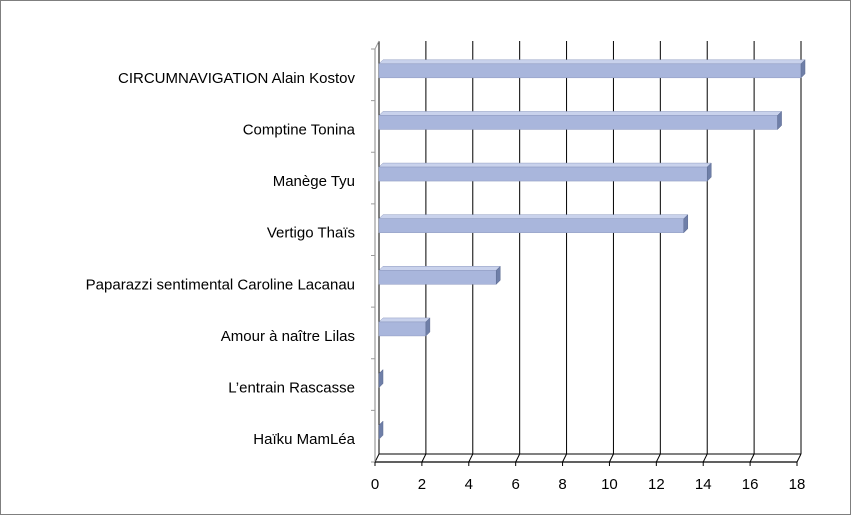  I want to click on x-tick-label: 6, so click(515, 484).